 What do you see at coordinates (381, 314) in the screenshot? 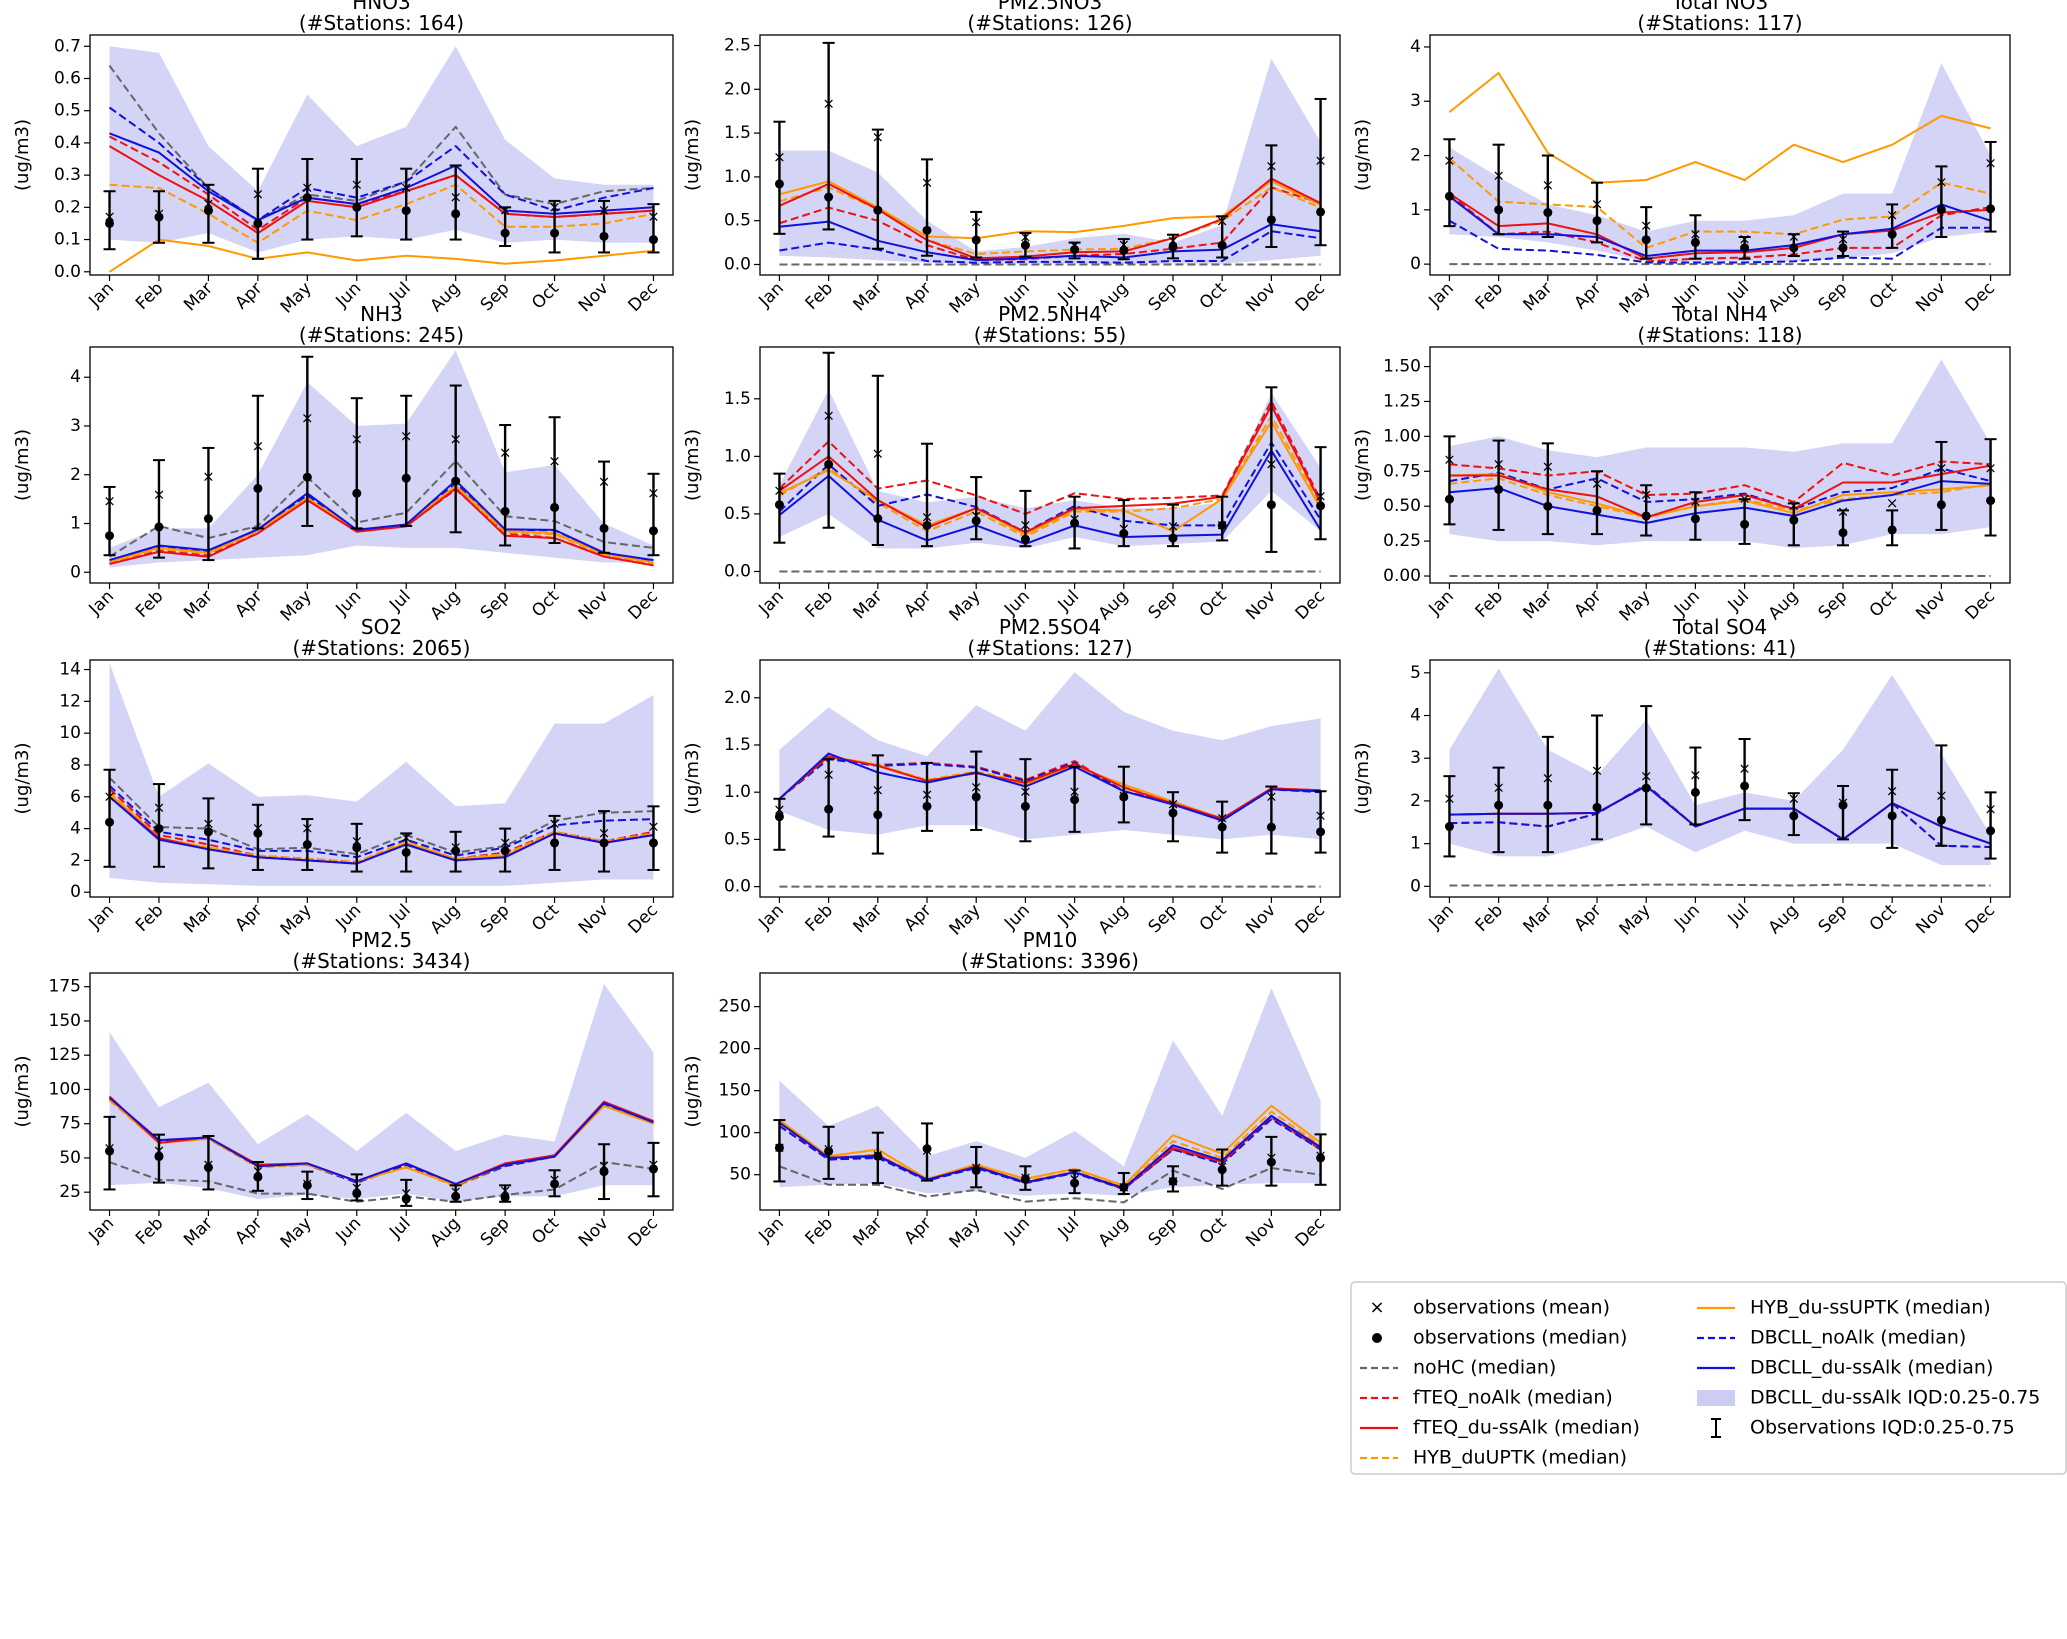
I see `panel-title: NH3` at bounding box center [381, 314].